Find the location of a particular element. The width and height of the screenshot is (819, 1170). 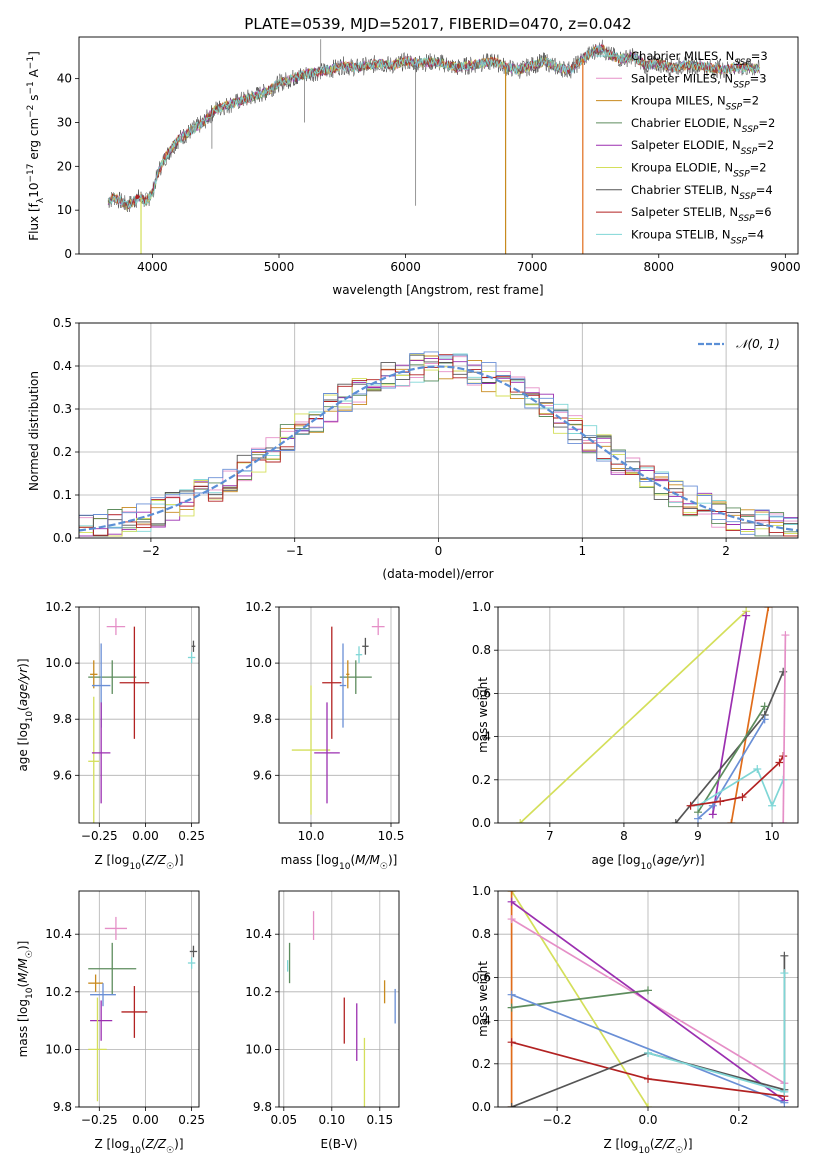

tick-label-x: 0.10 is located at coordinates (331, 1120).